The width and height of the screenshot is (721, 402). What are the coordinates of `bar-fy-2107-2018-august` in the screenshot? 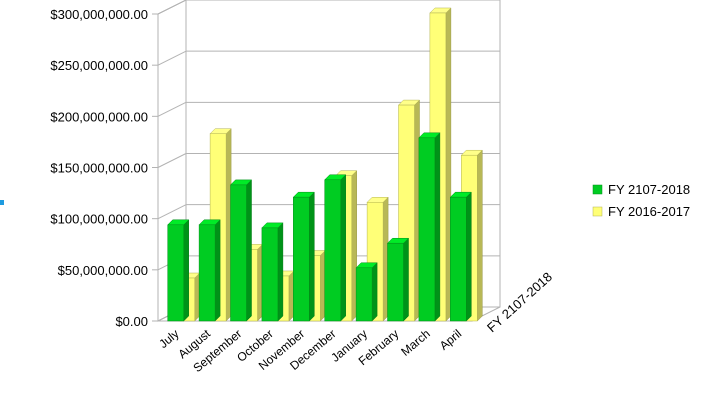 It's located at (209, 270).